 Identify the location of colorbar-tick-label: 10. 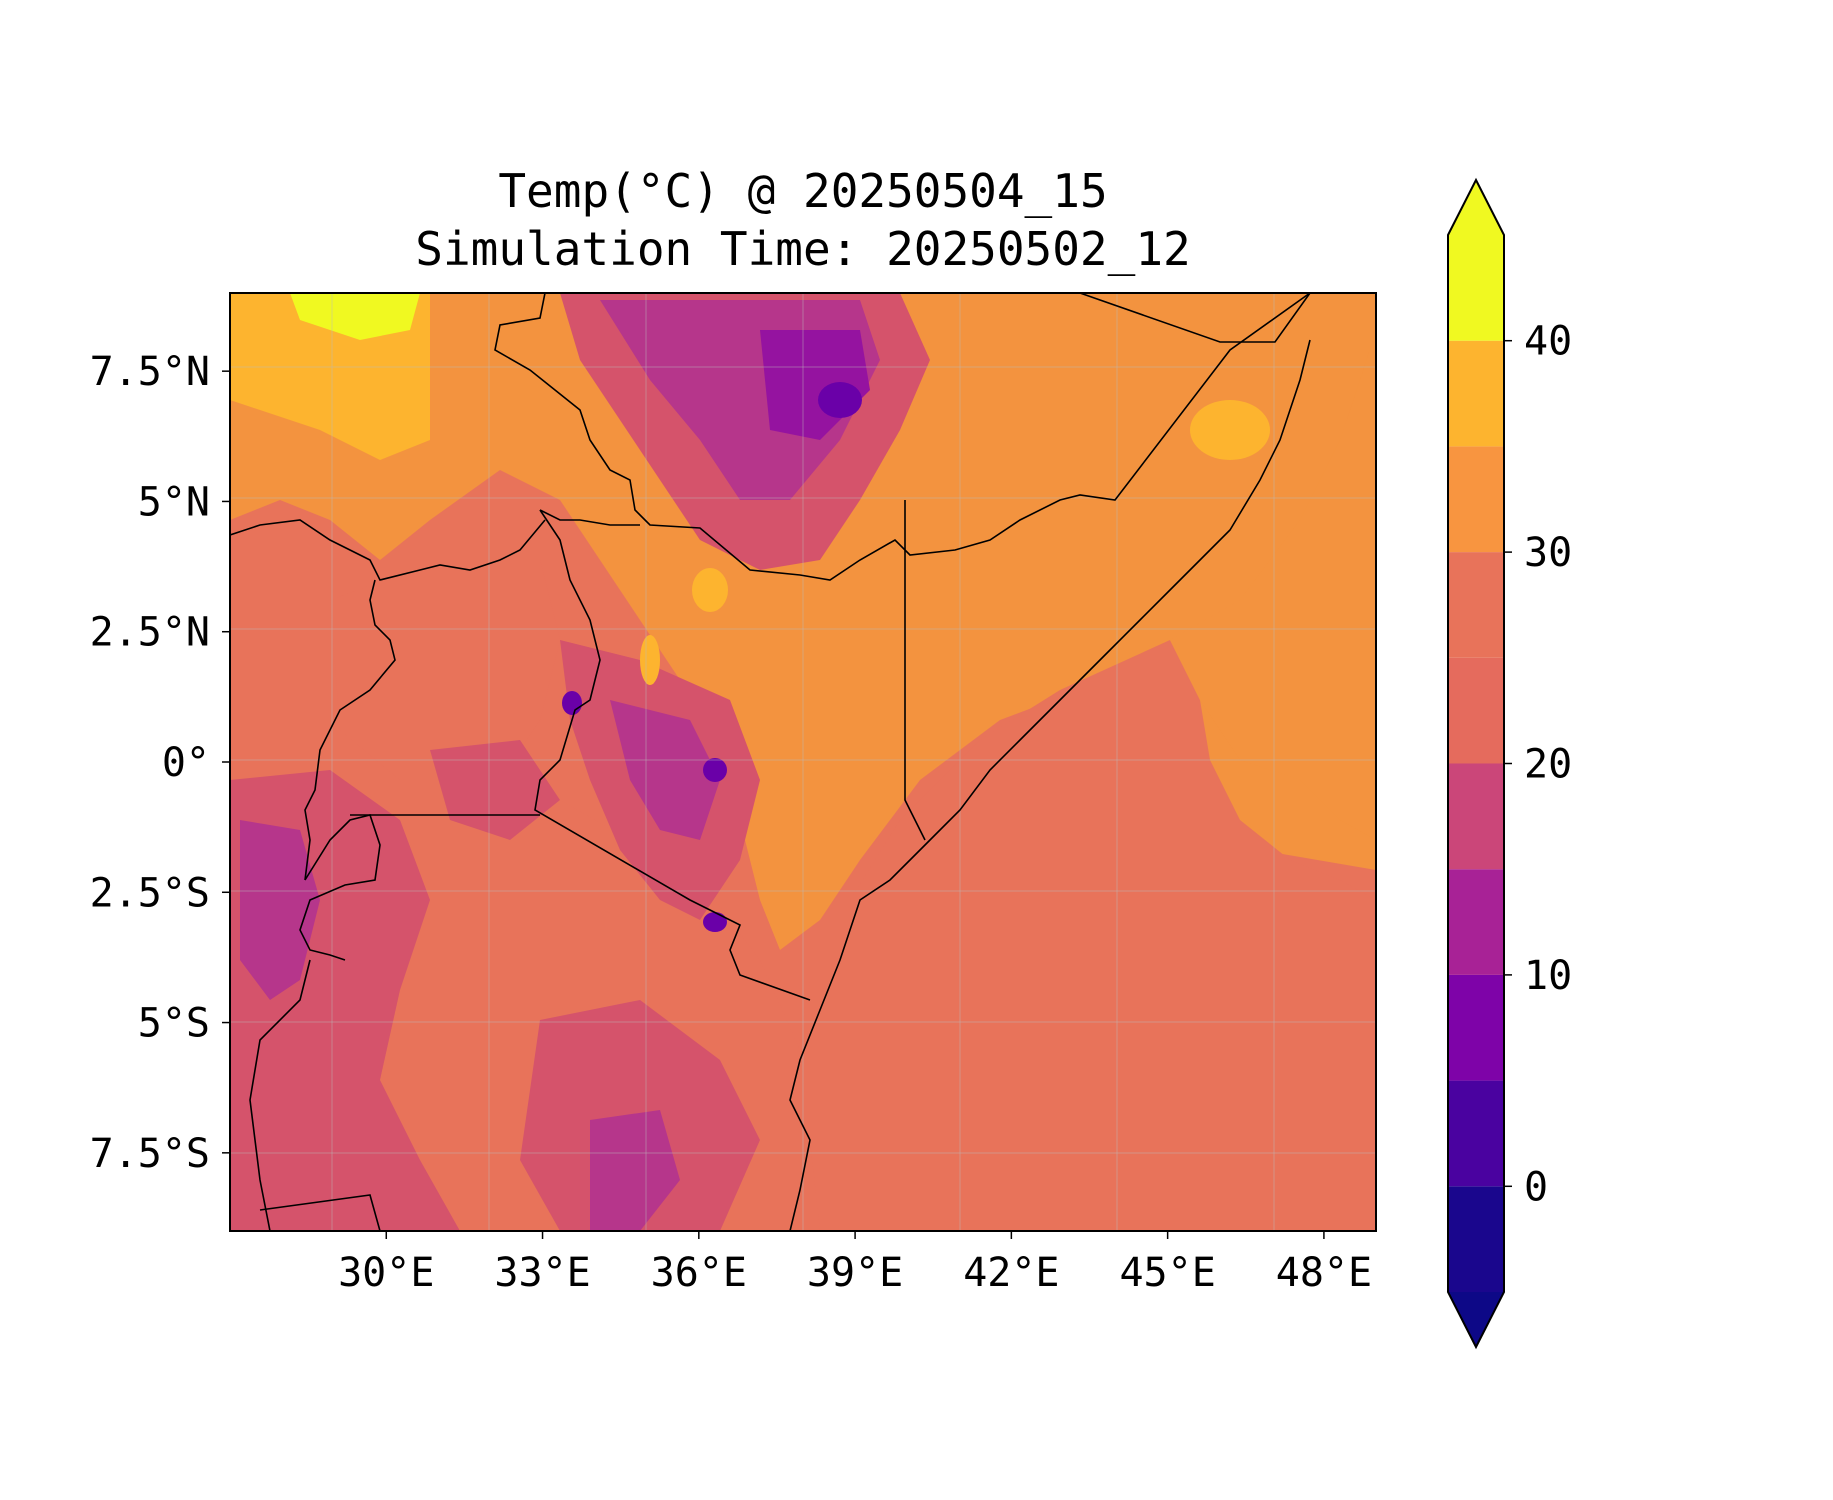
(1548, 976).